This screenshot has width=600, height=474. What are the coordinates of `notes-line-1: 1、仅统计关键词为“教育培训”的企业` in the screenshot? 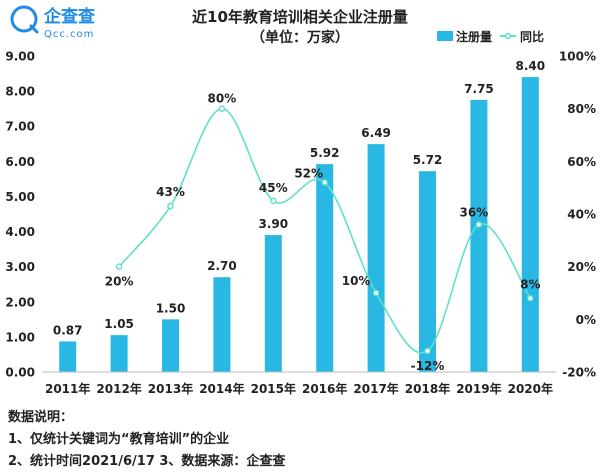 It's located at (119, 439).